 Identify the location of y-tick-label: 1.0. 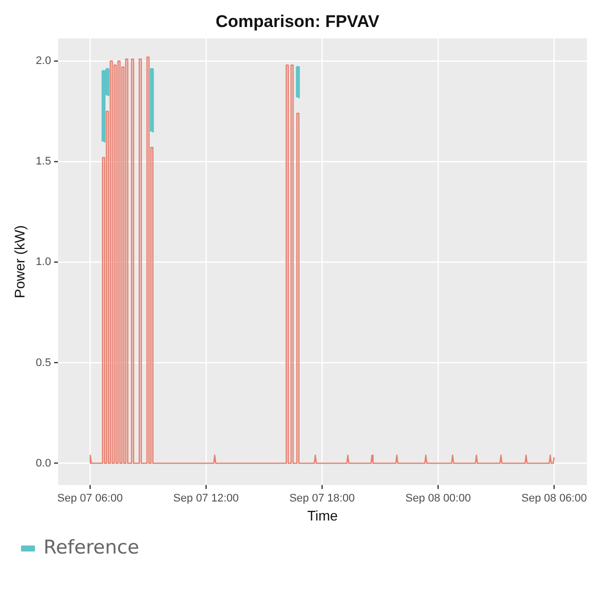
(44, 262).